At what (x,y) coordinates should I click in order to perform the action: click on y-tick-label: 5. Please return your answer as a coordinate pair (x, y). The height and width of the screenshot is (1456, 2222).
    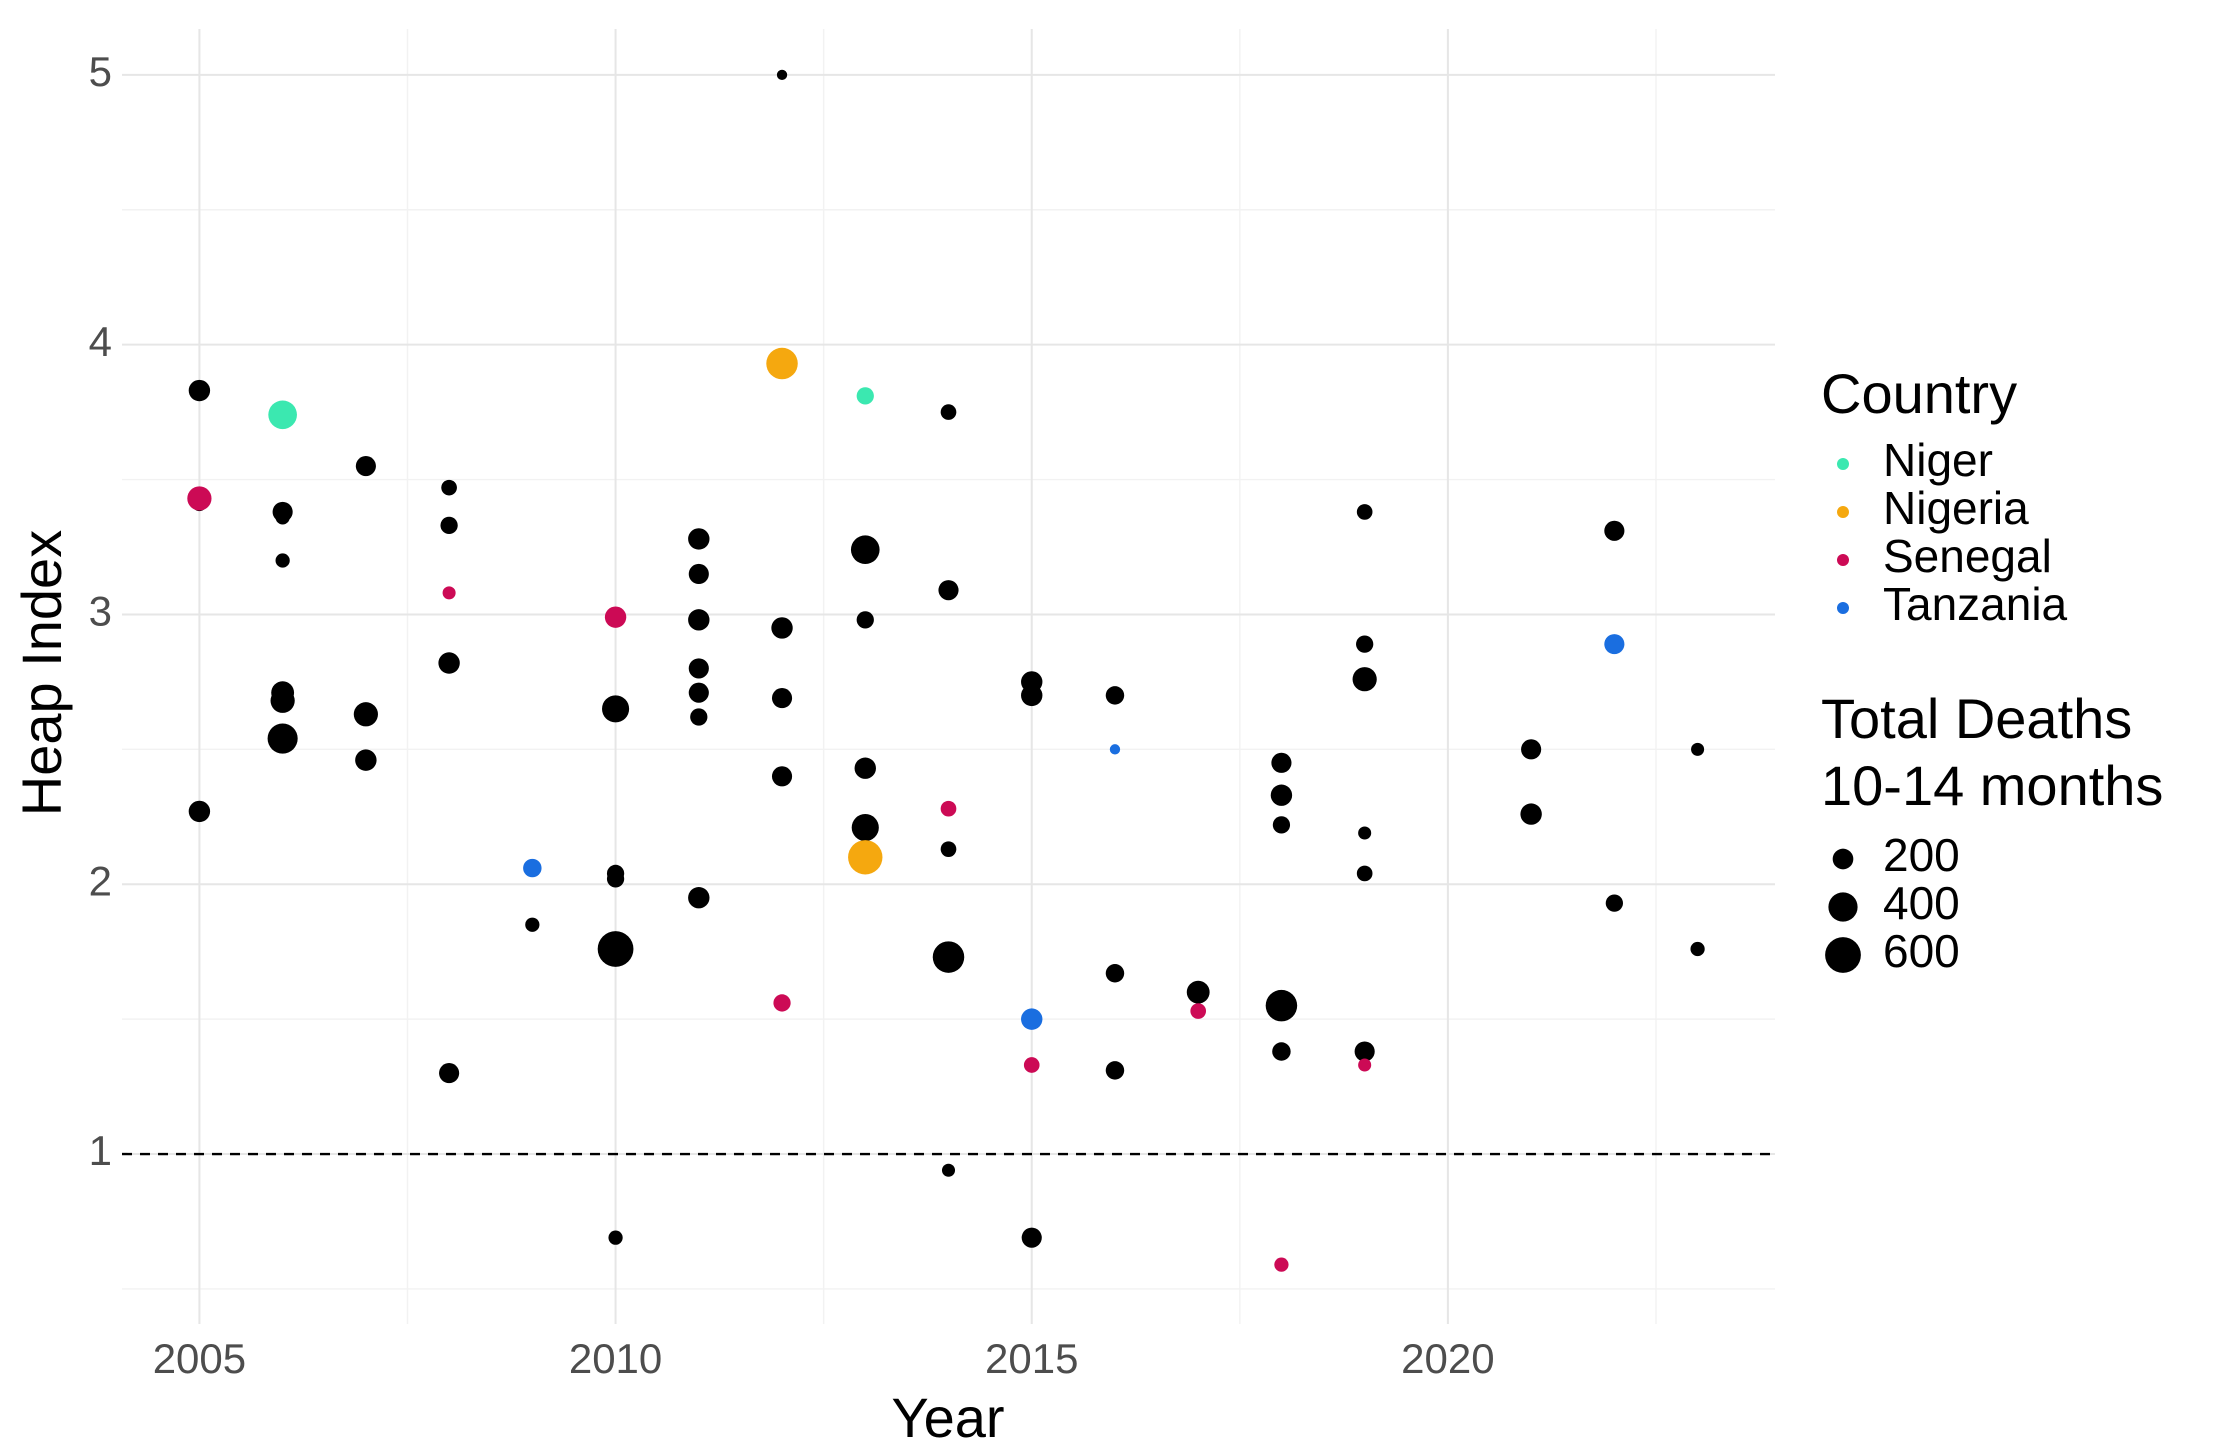
    Looking at the image, I should click on (100, 71).